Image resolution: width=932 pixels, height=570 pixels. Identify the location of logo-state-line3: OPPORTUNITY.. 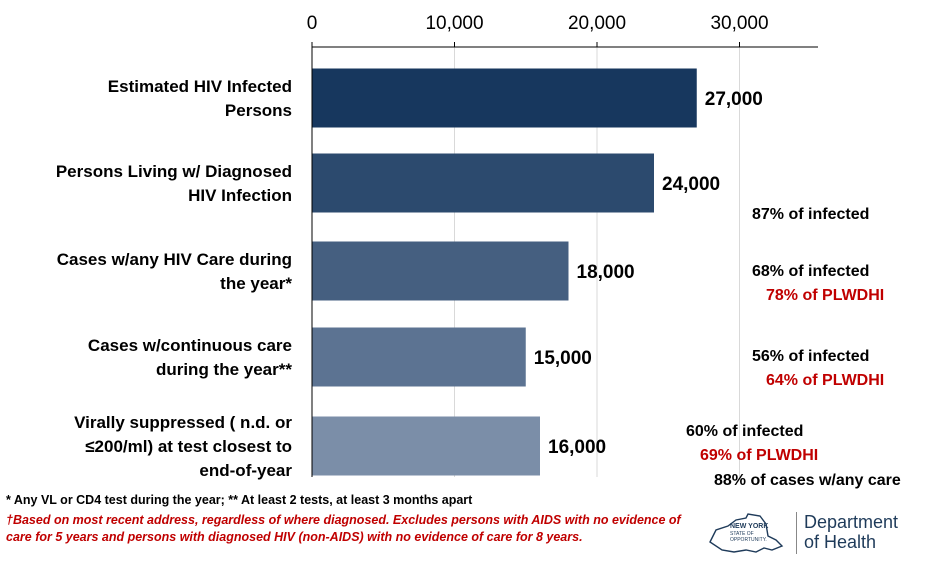
(748, 540).